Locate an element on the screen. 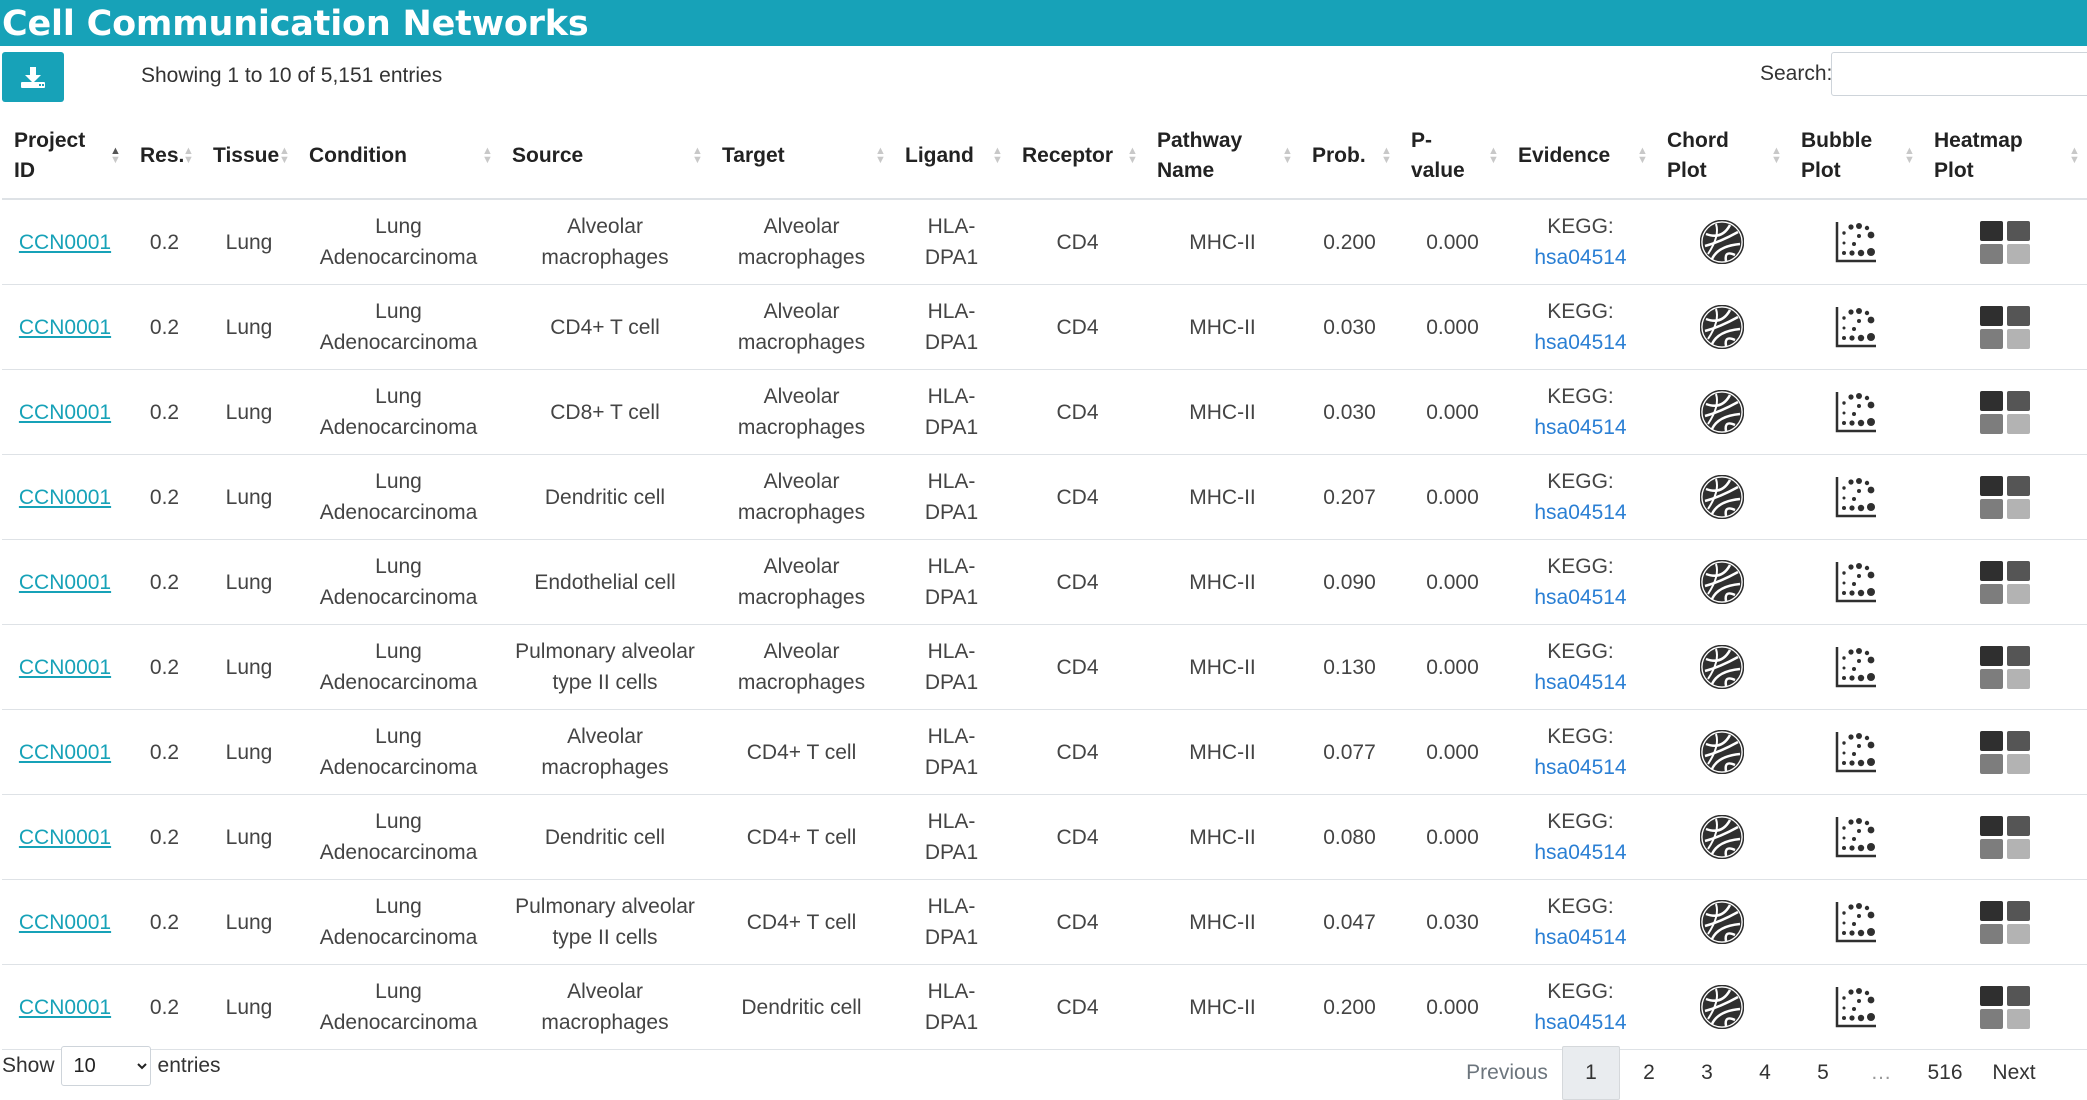 The image size is (2087, 1100). cell-tissue: Lung is located at coordinates (249, 922).